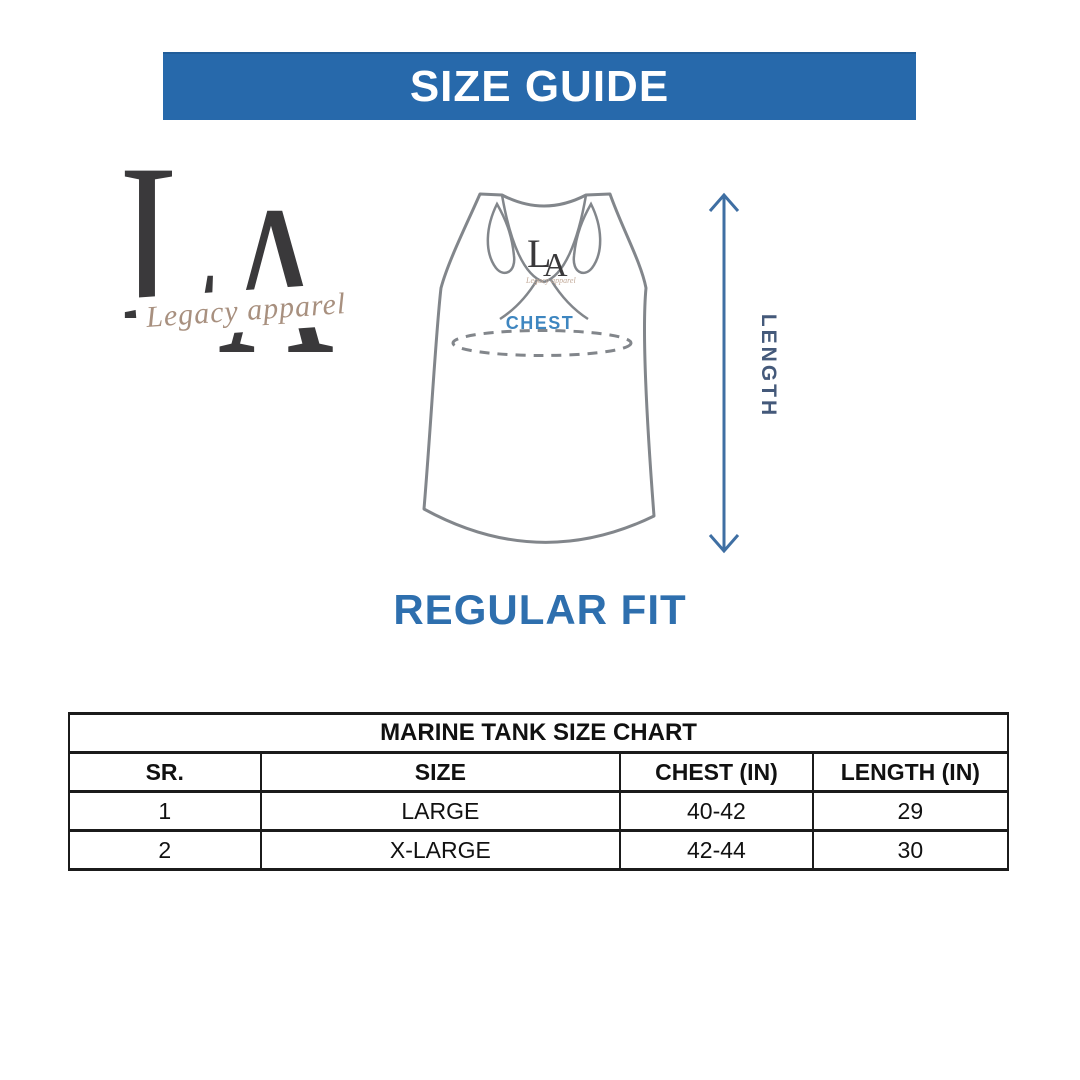 This screenshot has height=1080, width=1080. Describe the element at coordinates (542, 343) in the screenshot. I see `chest-measure-ellipse` at that location.